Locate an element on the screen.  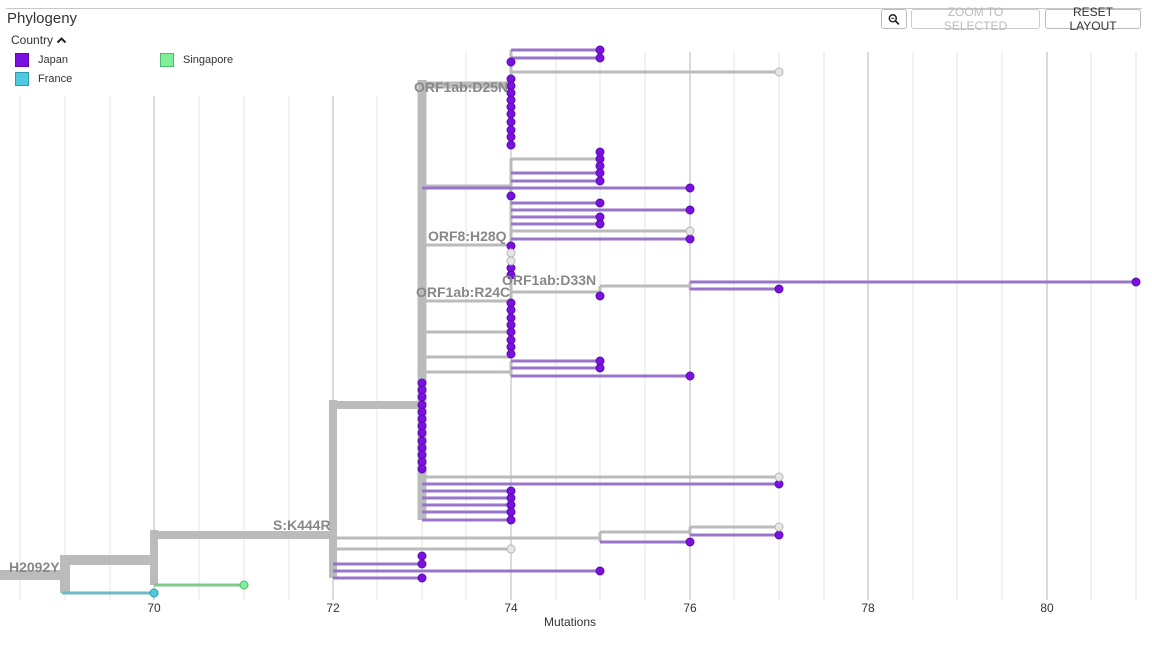
tick-label: 78 is located at coordinates (868, 608).